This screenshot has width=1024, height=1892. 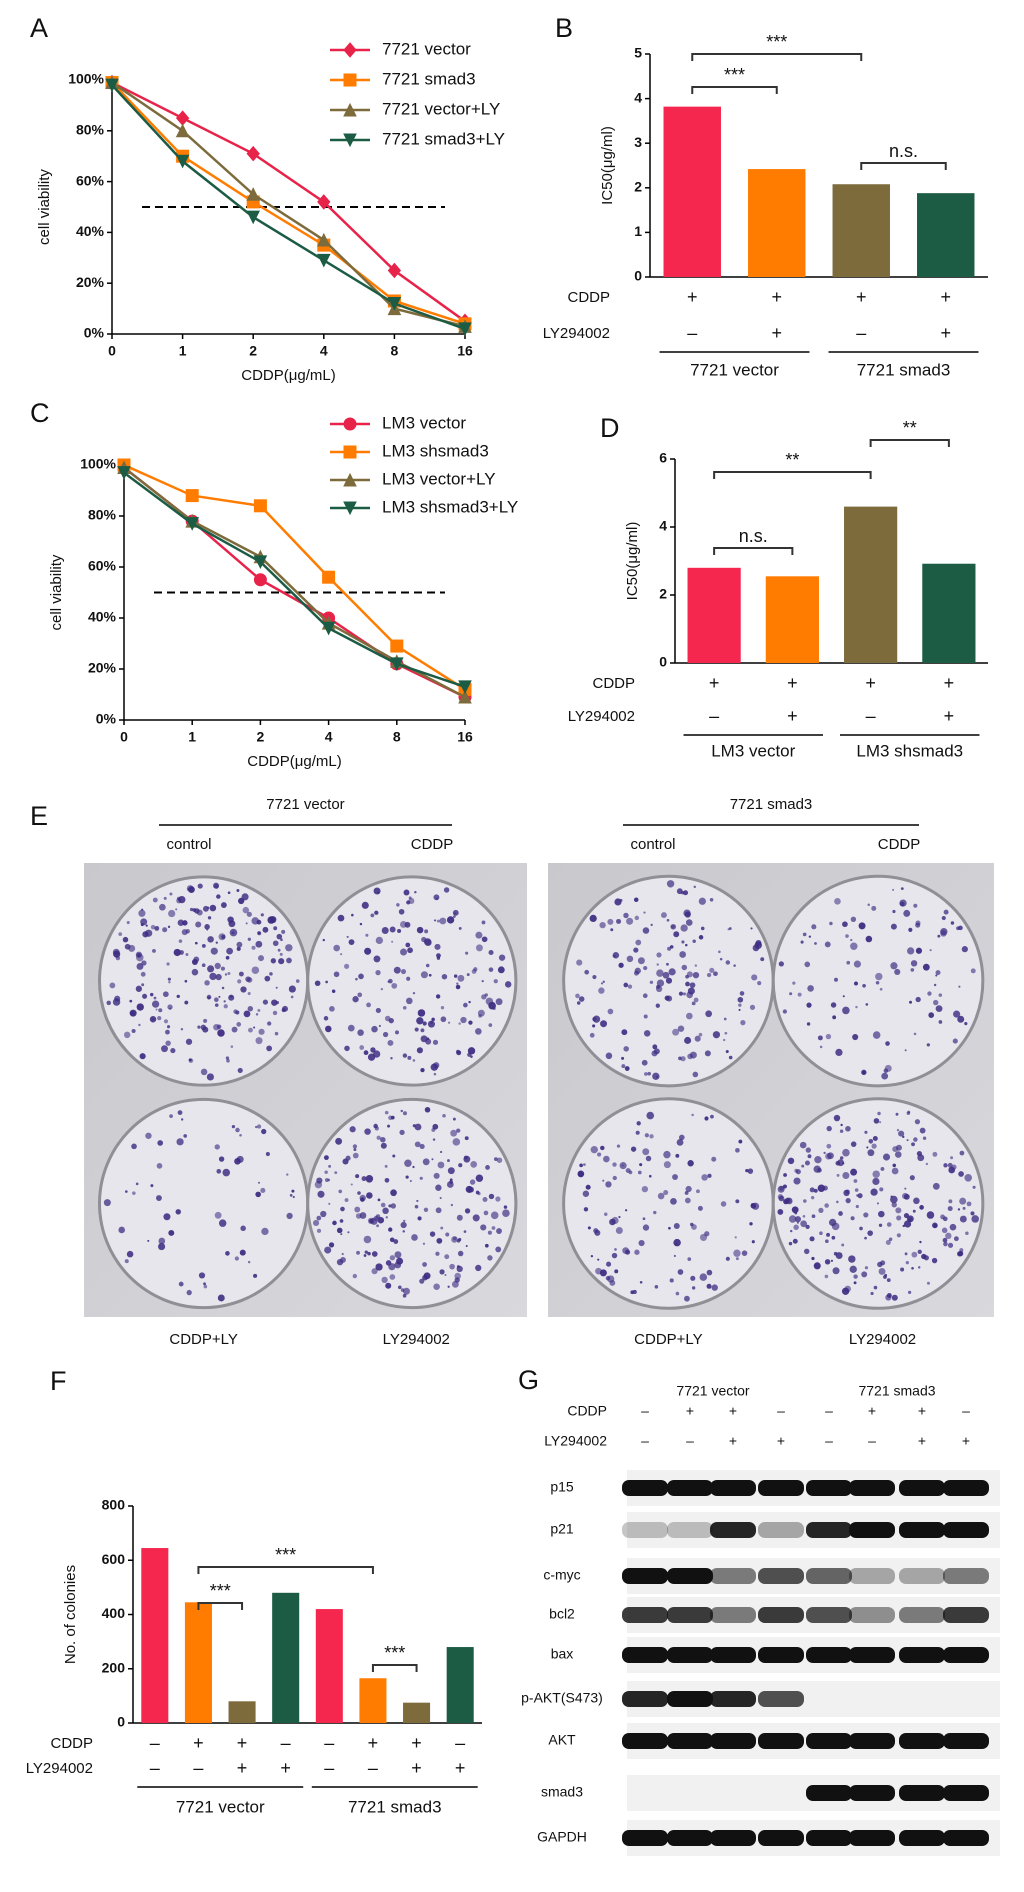 I want to click on significance-bracket, so click(x=903, y=166).